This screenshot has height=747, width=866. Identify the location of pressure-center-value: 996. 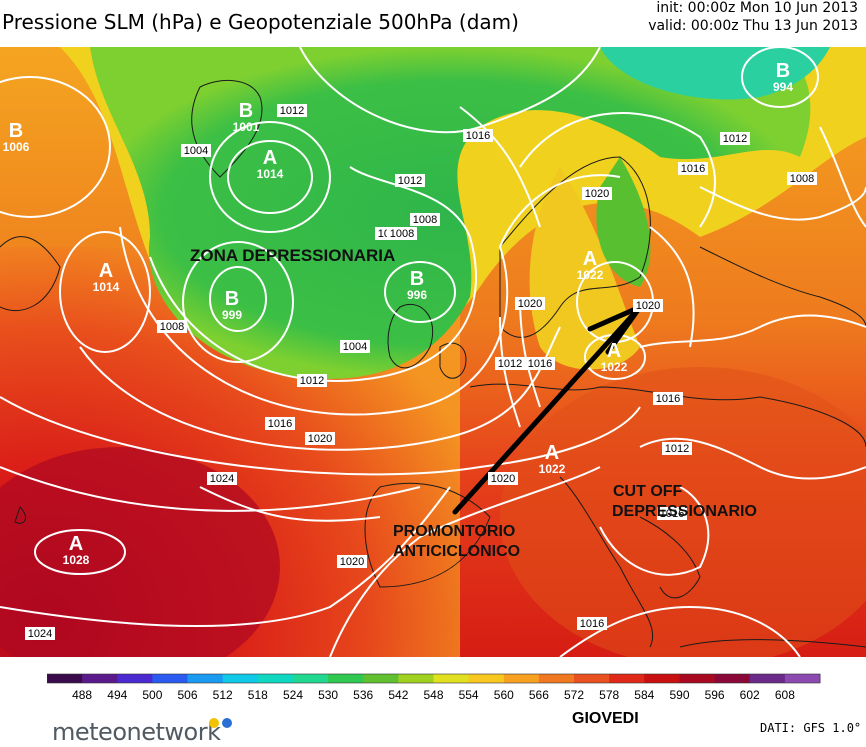
(417, 295).